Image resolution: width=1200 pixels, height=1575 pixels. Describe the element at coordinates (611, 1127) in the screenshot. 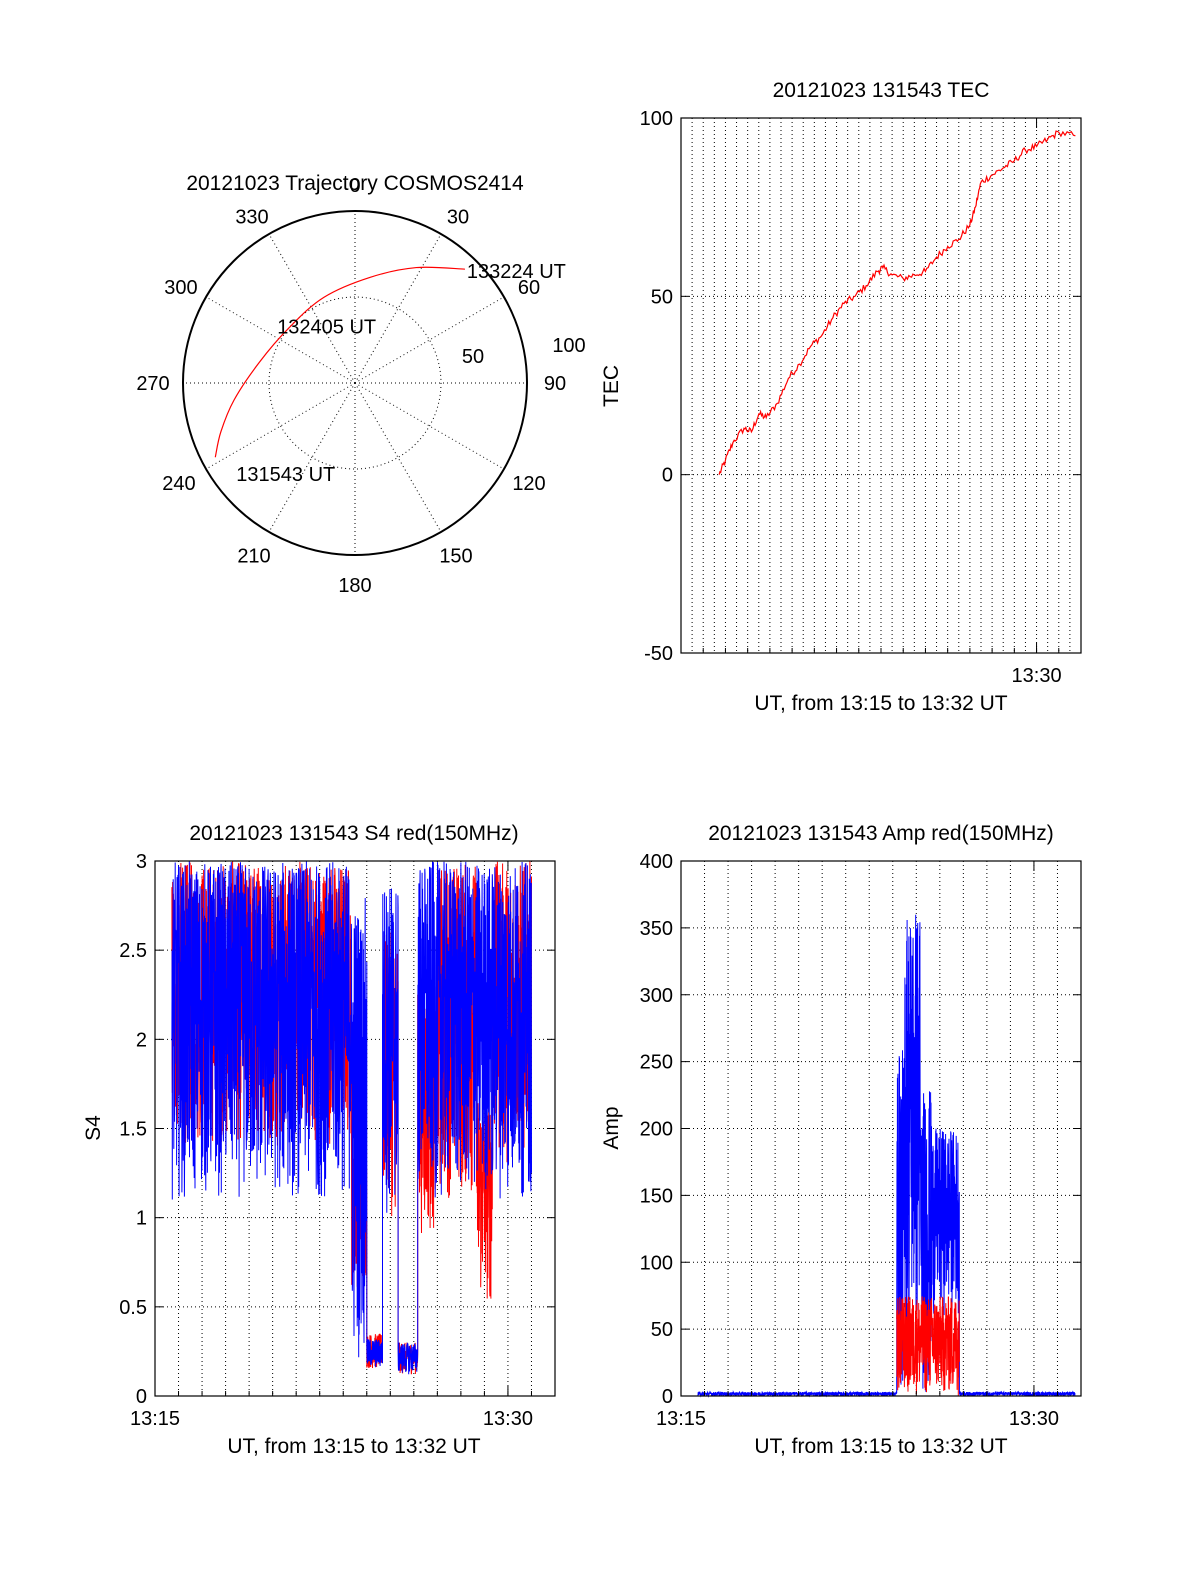

I see `amp-ylabel: Amp` at that location.